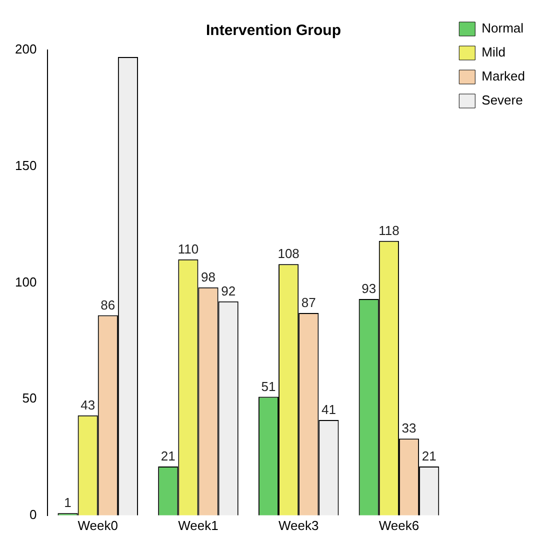  What do you see at coordinates (369, 288) in the screenshot?
I see `data-label: 93` at bounding box center [369, 288].